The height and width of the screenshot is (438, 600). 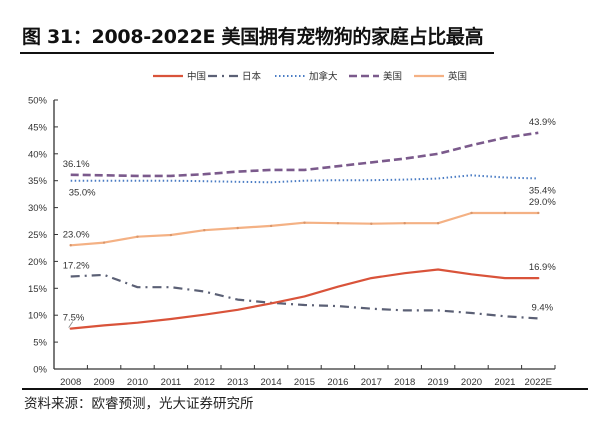 I want to click on source-divider, so click(x=305, y=389).